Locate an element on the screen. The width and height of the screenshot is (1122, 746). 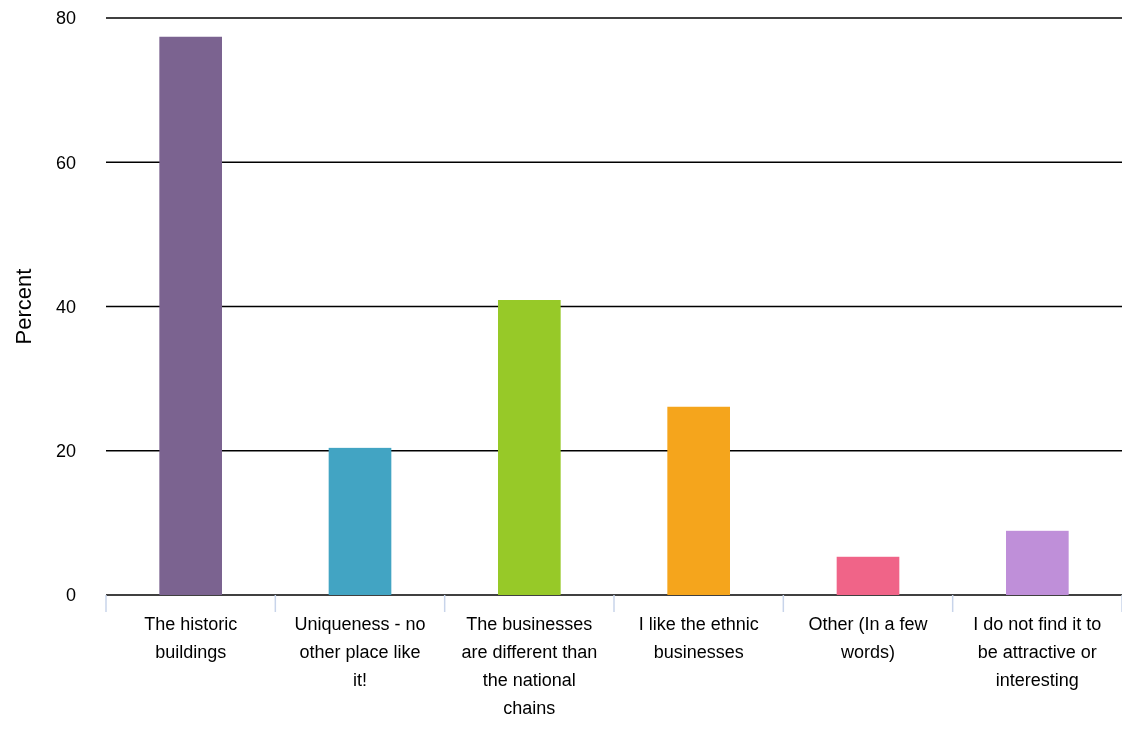
y-tick-label: 40 is located at coordinates (65, 306).